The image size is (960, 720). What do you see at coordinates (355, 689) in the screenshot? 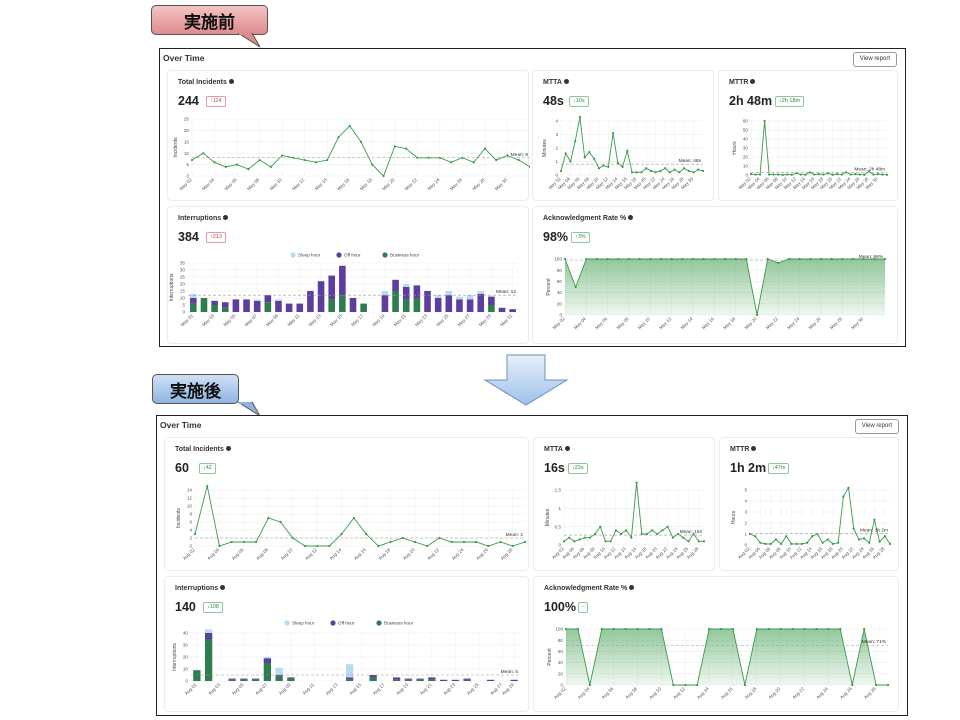
I see `x-tick-label: Aug 15` at bounding box center [355, 689].